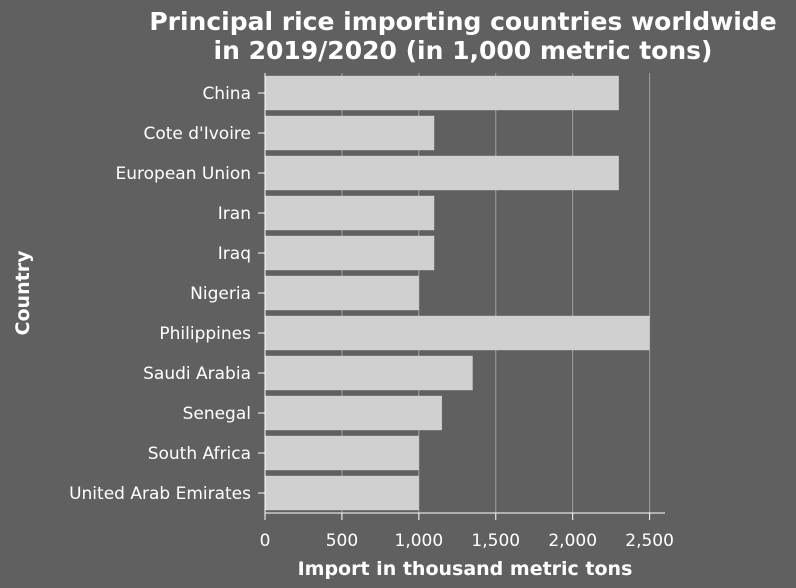  What do you see at coordinates (217, 414) in the screenshot?
I see `y-tick-label-8: Senegal` at bounding box center [217, 414].